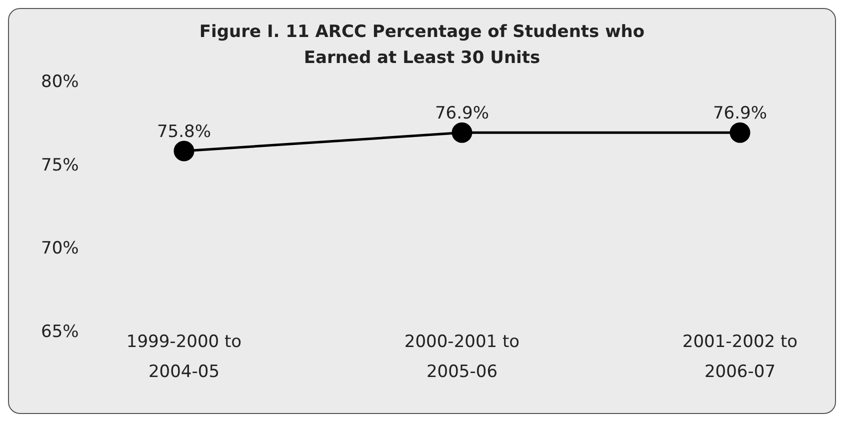 This screenshot has width=846, height=424. Describe the element at coordinates (60, 82) in the screenshot. I see `y-tick-label: 80%` at that location.